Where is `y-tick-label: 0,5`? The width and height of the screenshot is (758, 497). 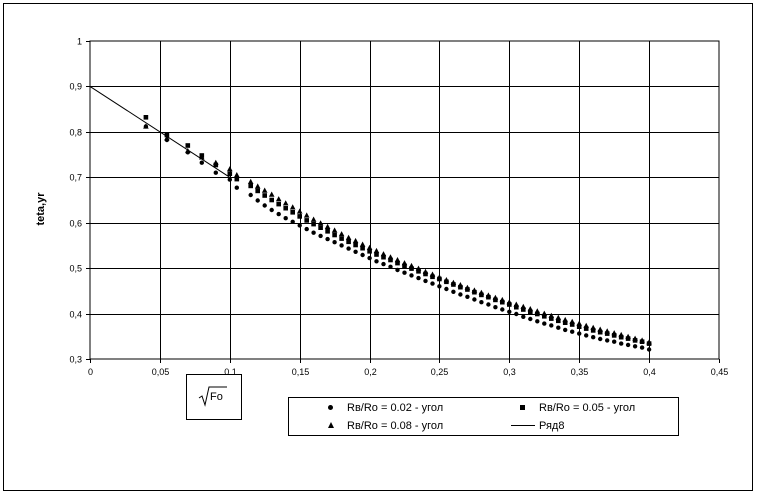 y-tick-label: 0,5 is located at coordinates (75, 269).